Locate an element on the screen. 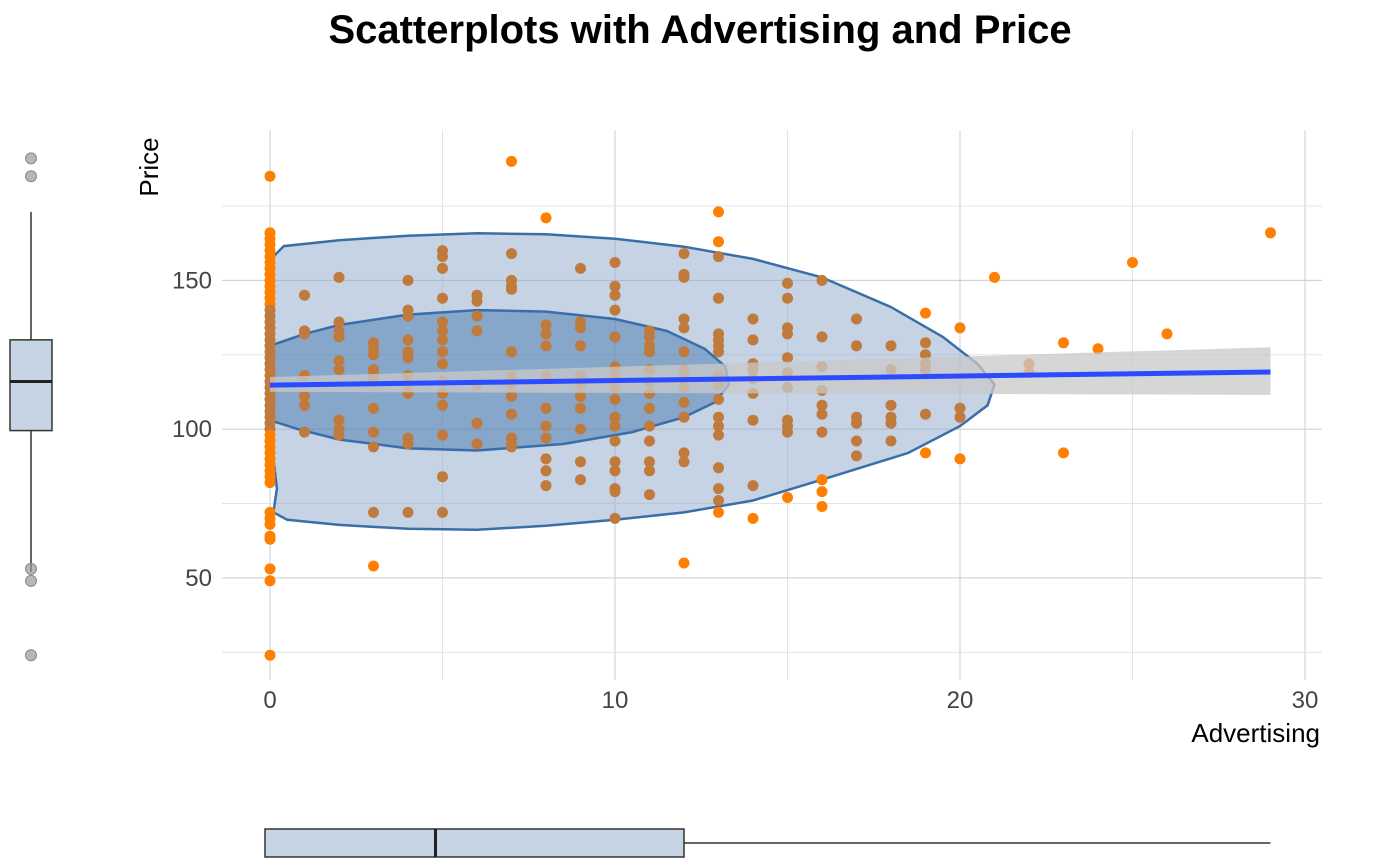 The width and height of the screenshot is (1400, 866). x-tick-label: 0 is located at coordinates (269, 700).